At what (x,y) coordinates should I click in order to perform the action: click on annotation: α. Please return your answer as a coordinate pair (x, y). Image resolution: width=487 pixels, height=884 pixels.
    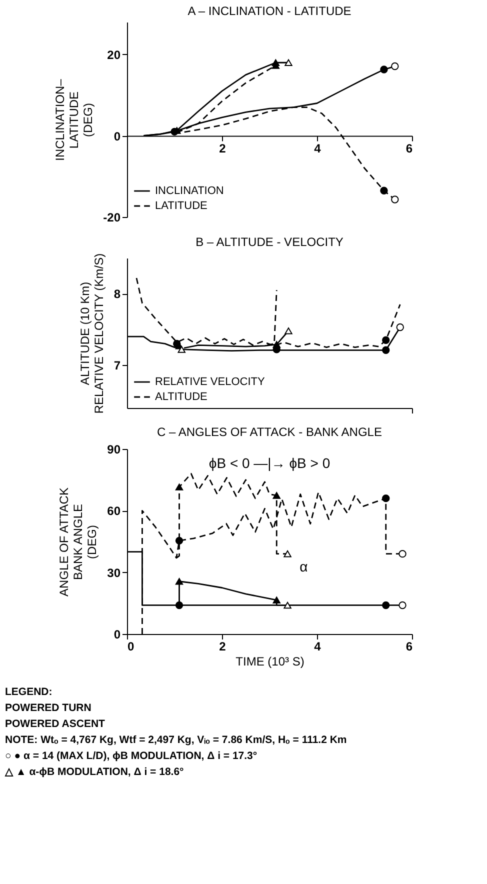
    Looking at the image, I should click on (304, 566).